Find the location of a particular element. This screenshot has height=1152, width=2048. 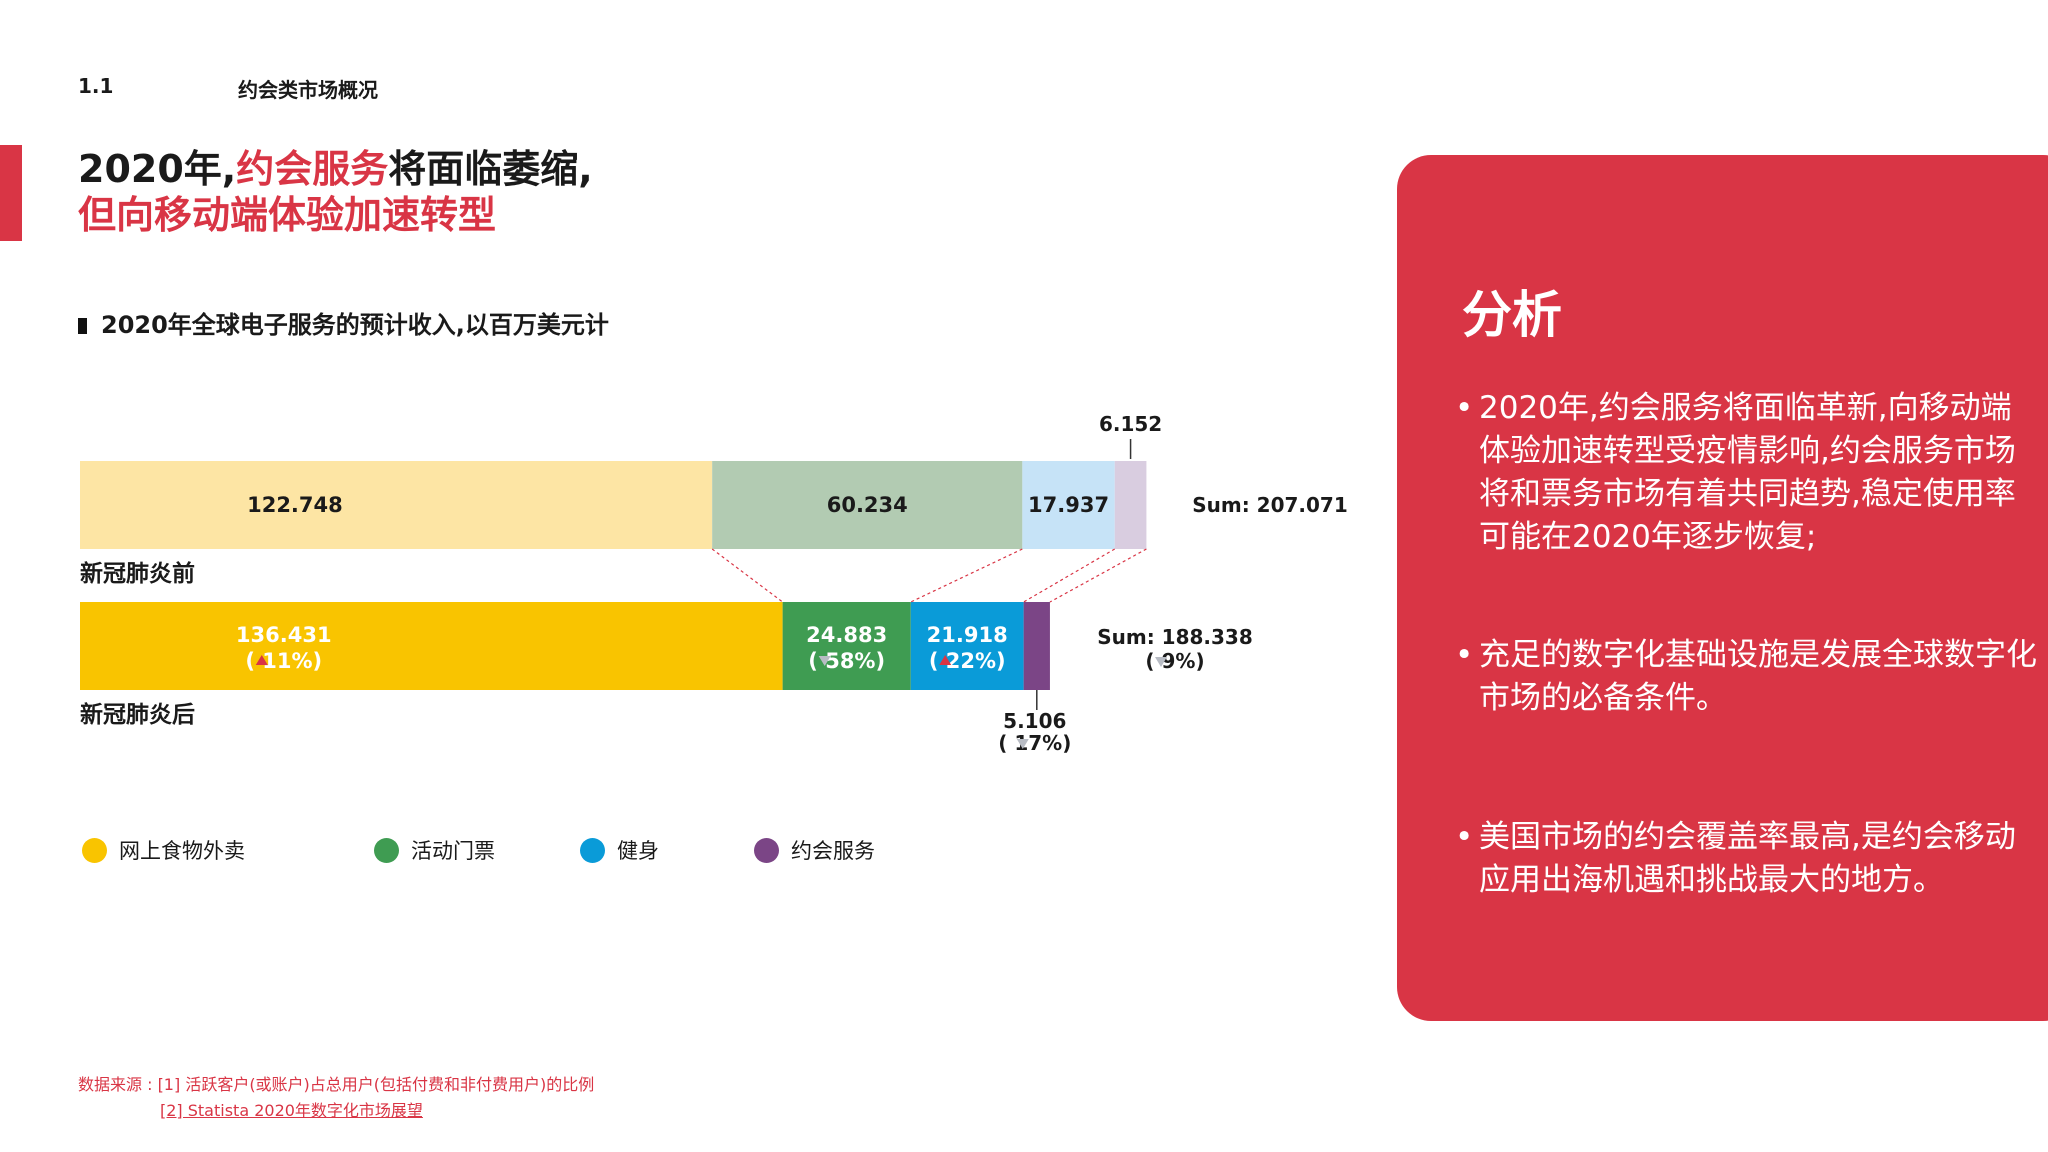

row-label: 新冠肺炎前 is located at coordinates (137, 573).